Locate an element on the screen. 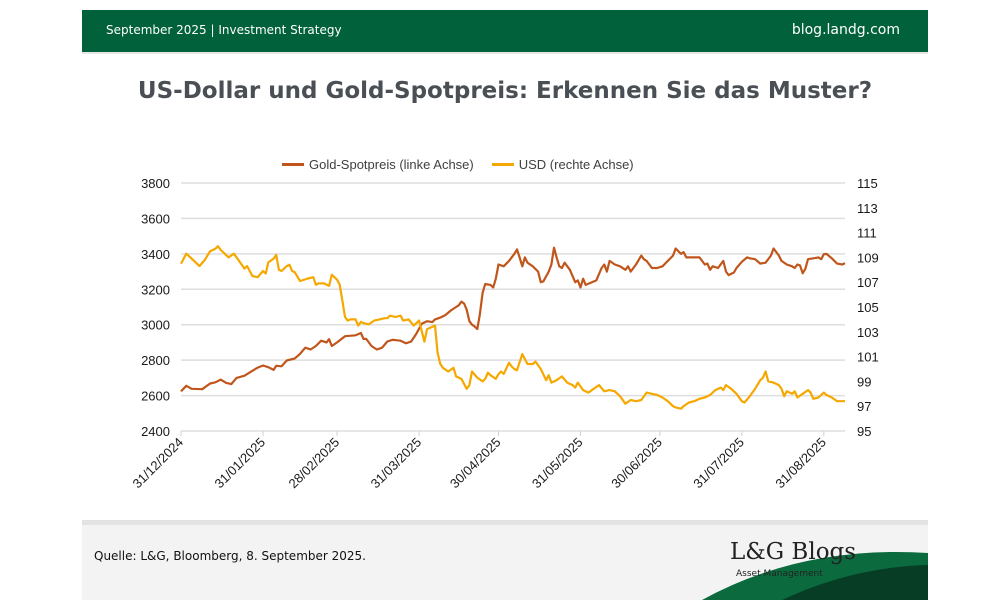 This screenshot has width=1000, height=600. y-right-tick-label: 101 is located at coordinates (868, 357).